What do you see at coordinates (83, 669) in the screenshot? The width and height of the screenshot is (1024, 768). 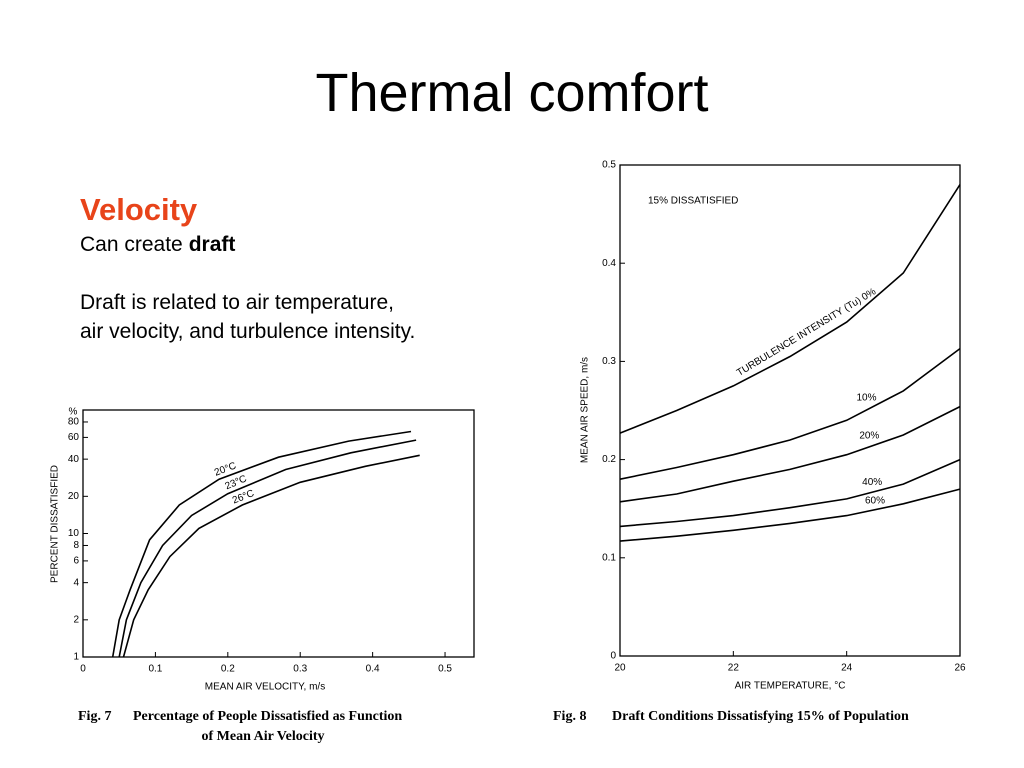 I see `x-tick-label: 0` at bounding box center [83, 669].